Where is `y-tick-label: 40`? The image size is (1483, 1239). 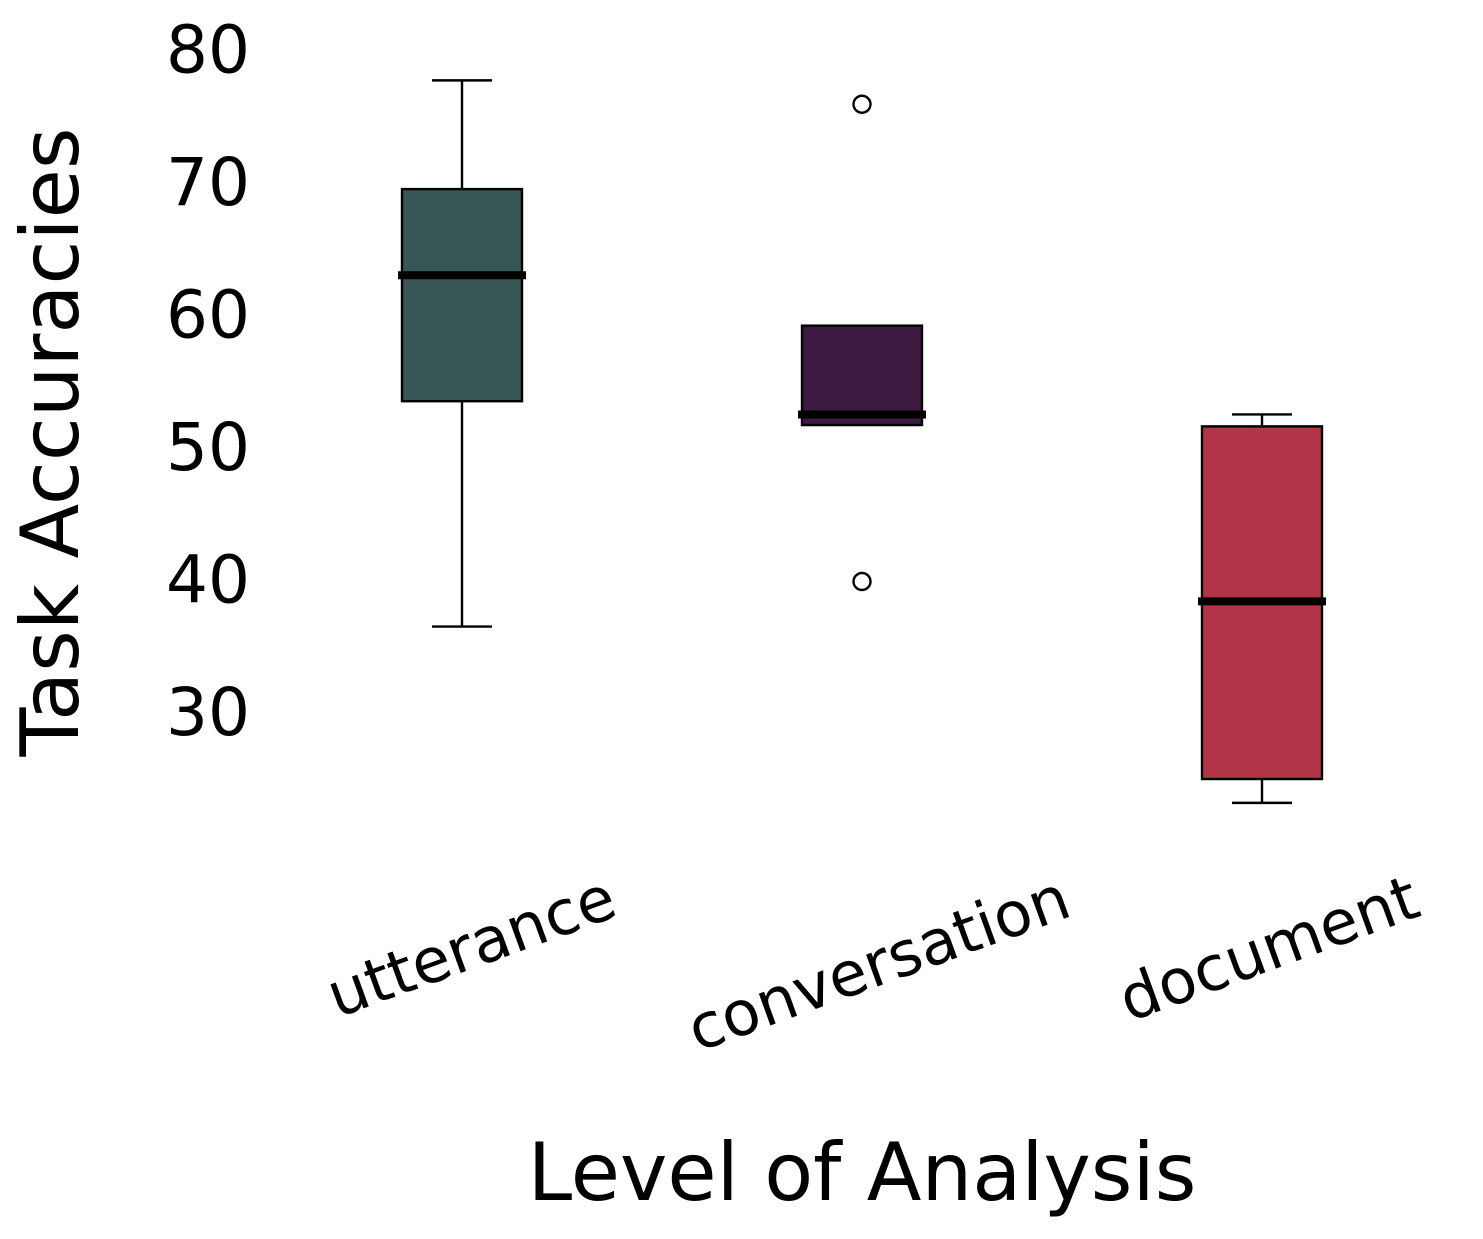 y-tick-label: 40 is located at coordinates (208, 580).